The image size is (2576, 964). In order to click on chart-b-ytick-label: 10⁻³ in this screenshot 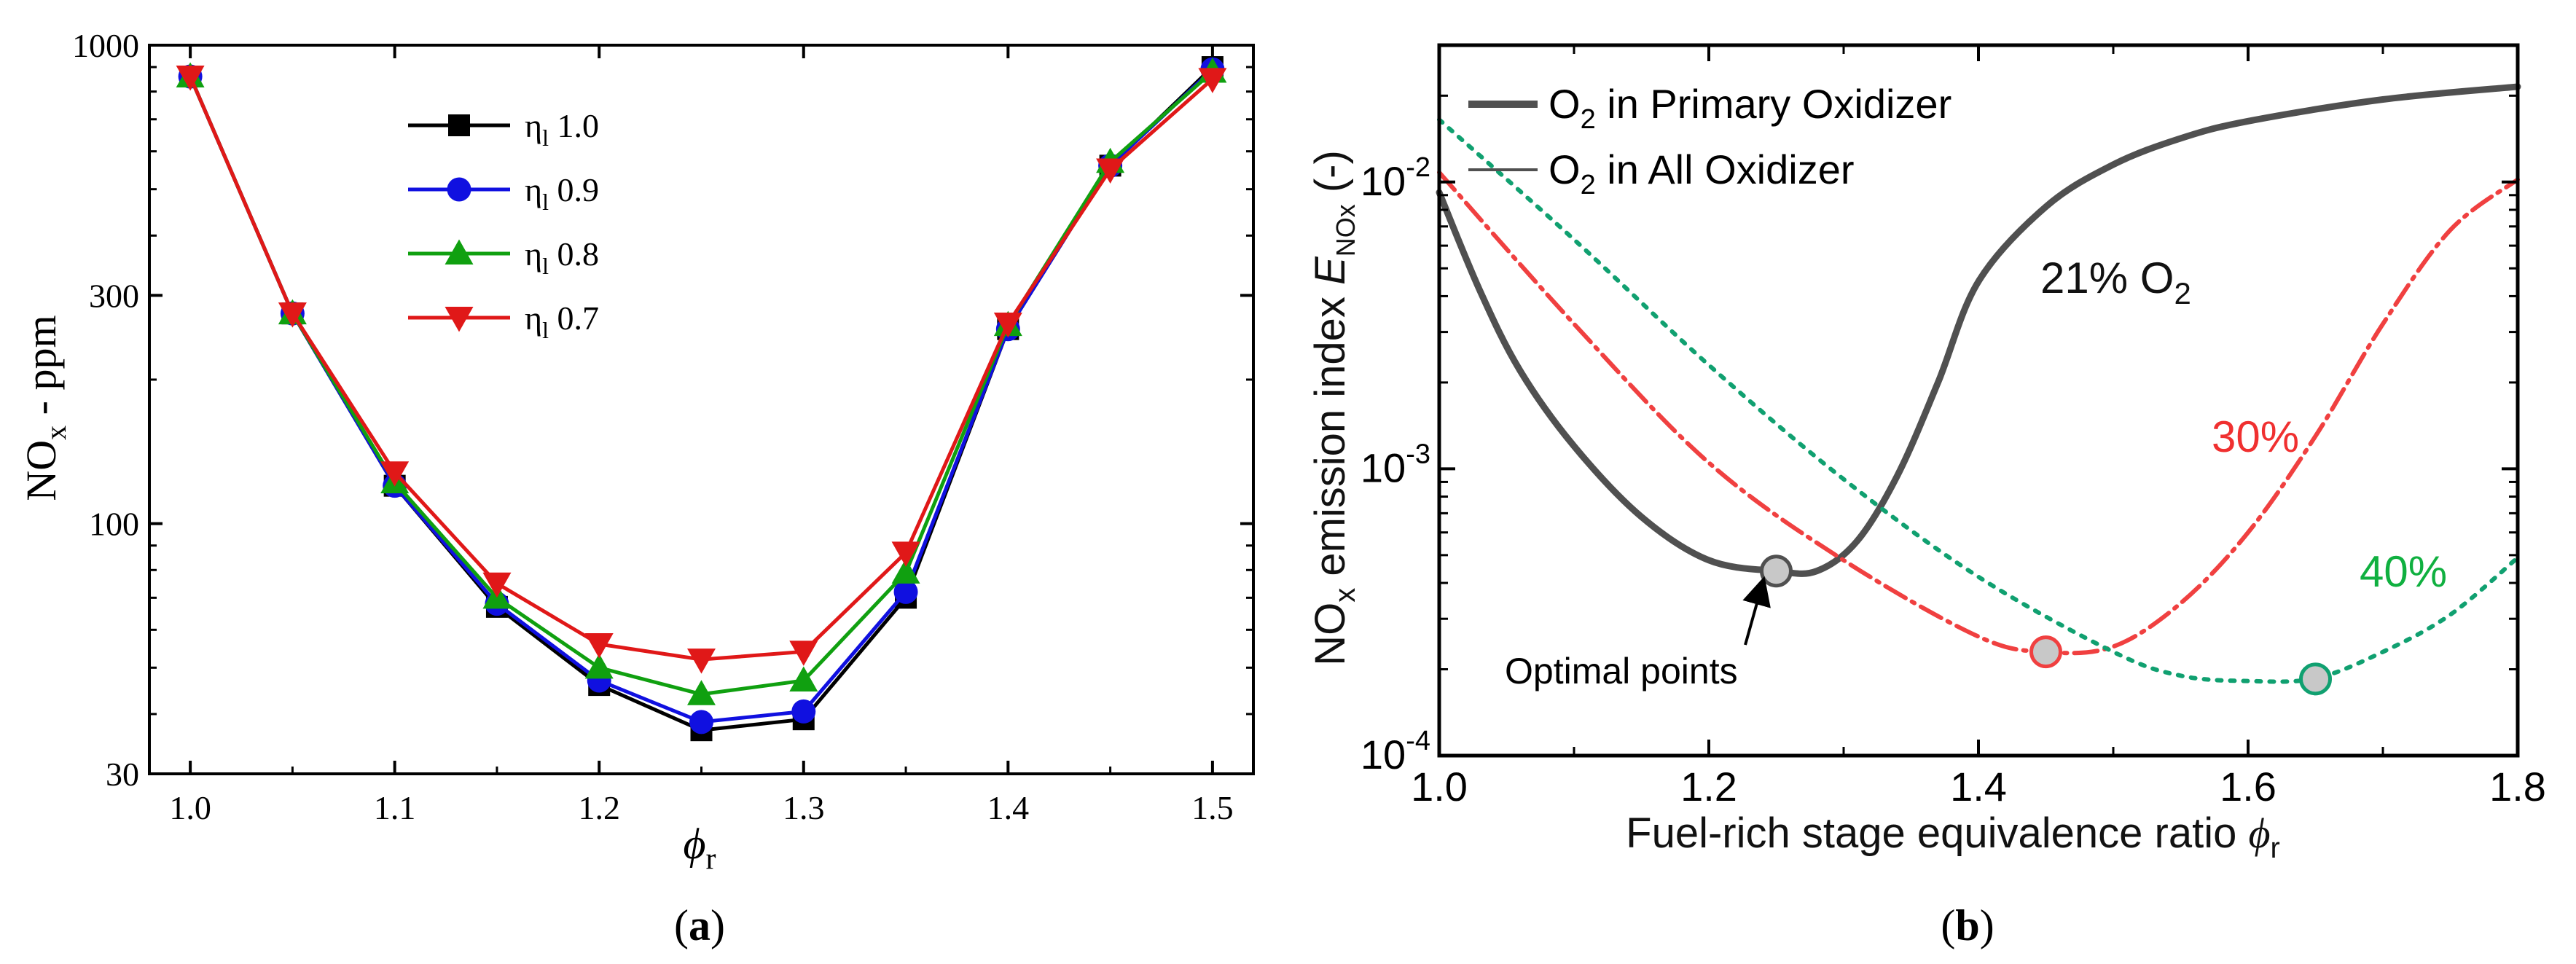, I will do `click(1395, 464)`.